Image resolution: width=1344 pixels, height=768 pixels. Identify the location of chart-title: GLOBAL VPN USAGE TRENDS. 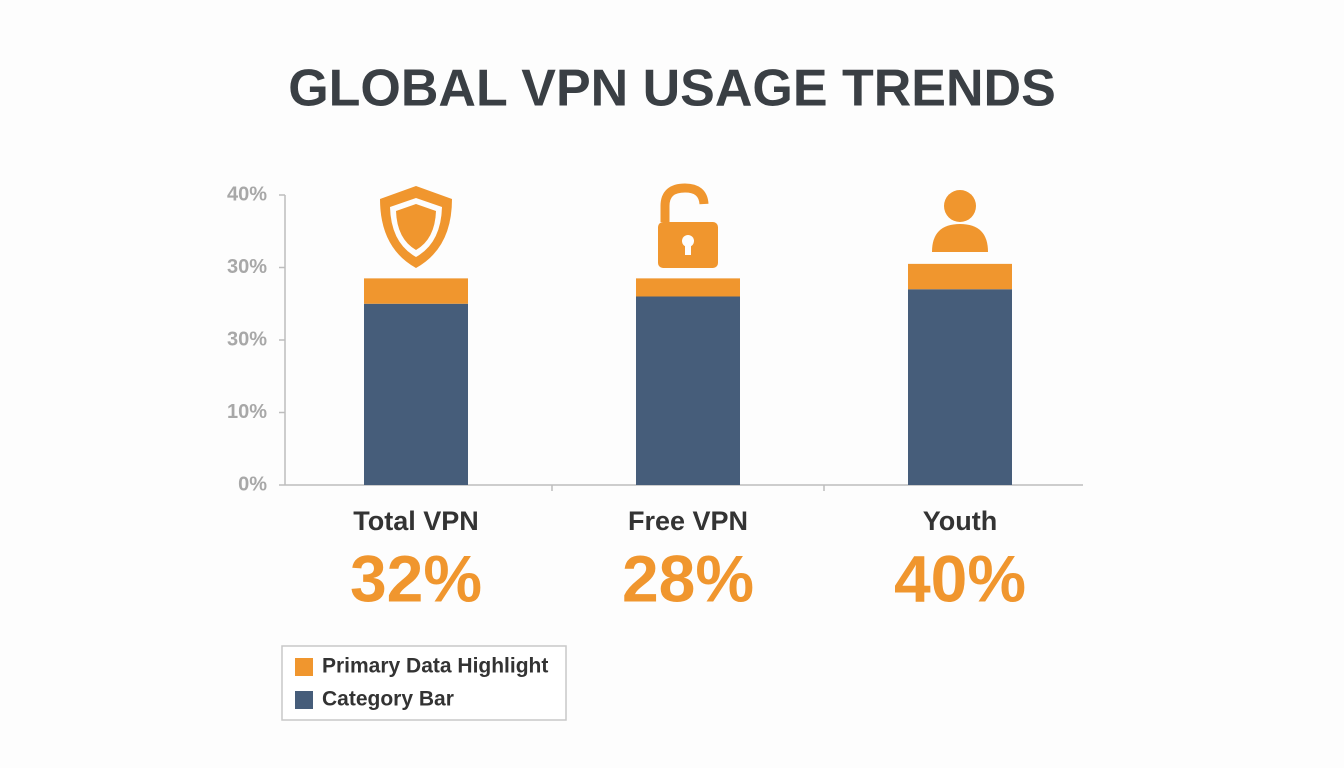
(672, 89).